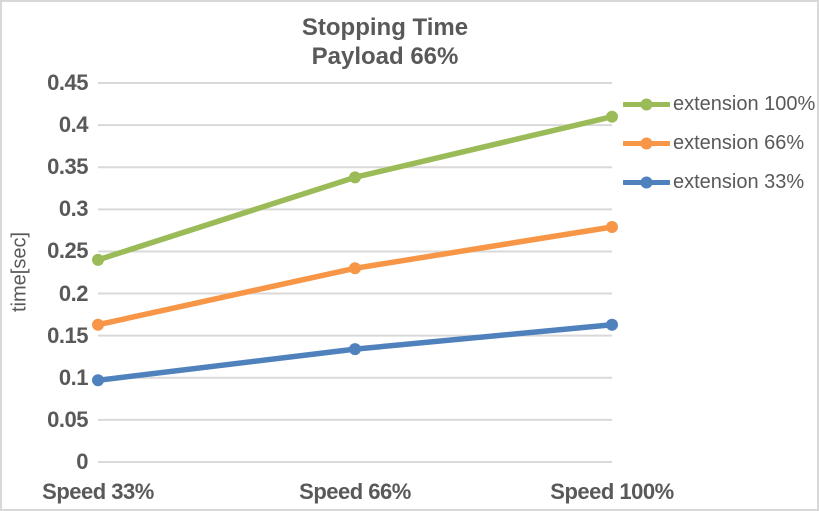  Describe the element at coordinates (67, 166) in the screenshot. I see `y-tick-label: 0.35` at that location.